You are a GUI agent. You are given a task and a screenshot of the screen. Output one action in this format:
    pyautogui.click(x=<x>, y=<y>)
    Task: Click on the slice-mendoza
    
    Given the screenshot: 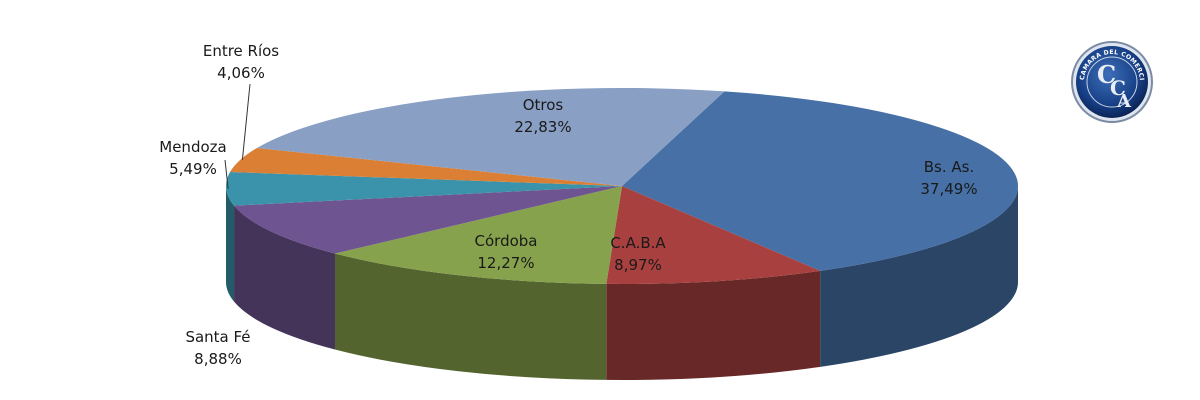 What is the action you would take?
    pyautogui.click(x=424, y=189)
    